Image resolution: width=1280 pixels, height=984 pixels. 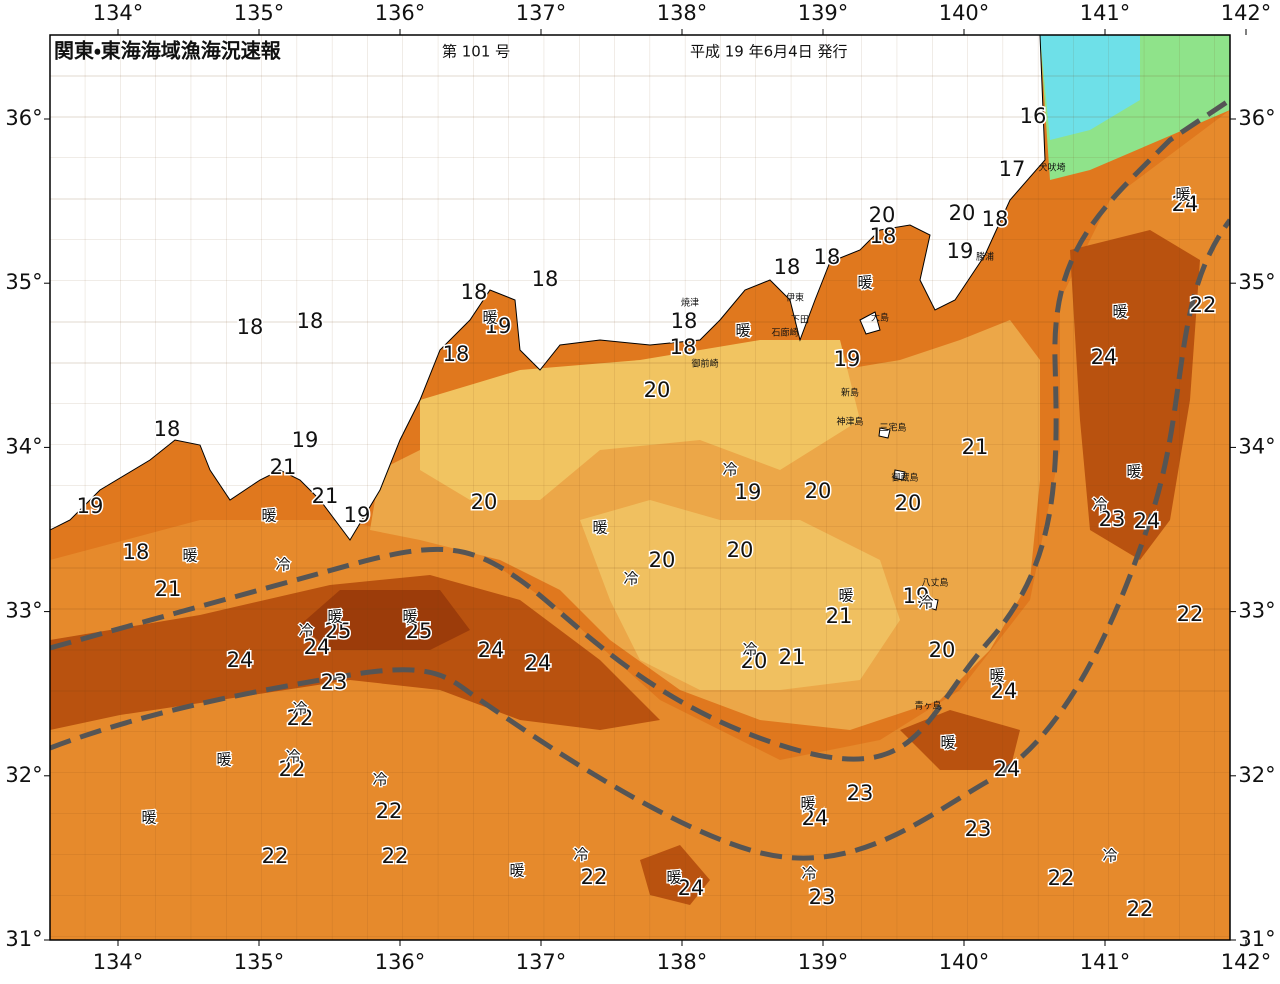 I want to click on place-name: 下田, so click(x=800, y=320).